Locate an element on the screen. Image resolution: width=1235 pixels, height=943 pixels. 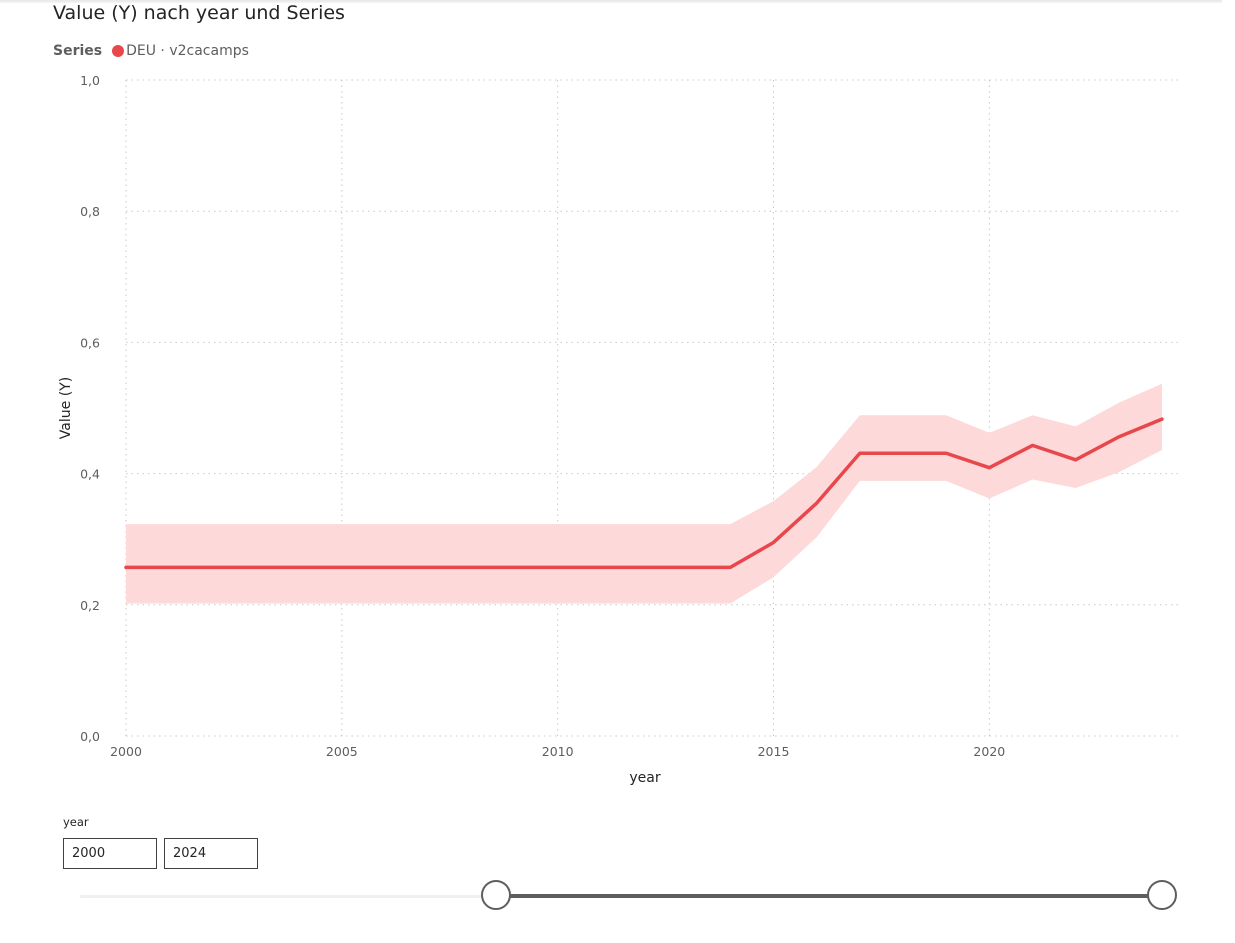
x-tick-label: 2005 is located at coordinates (342, 751).